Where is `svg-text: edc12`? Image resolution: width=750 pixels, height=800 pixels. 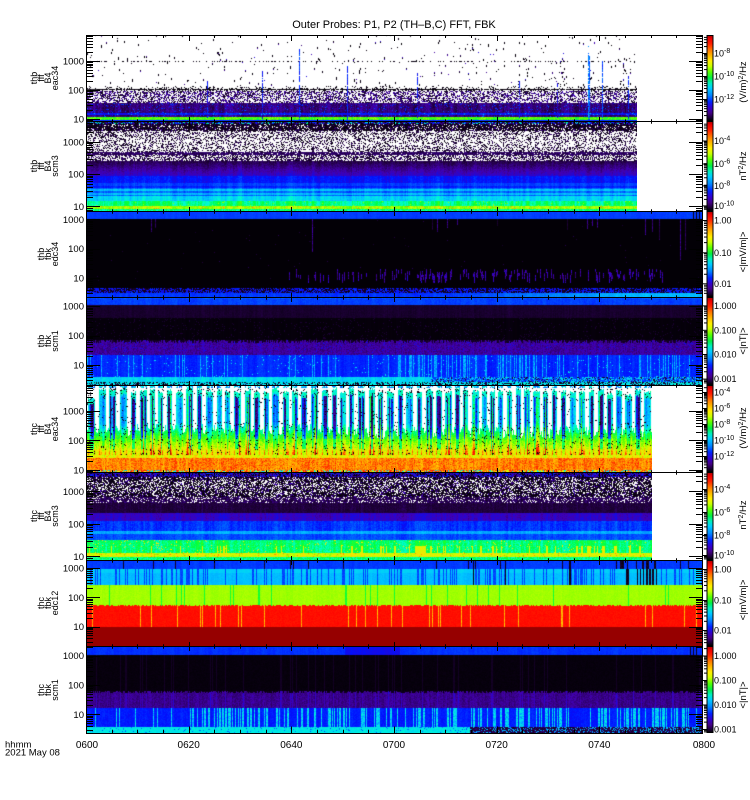
svg-text: edc12 is located at coordinates (55, 603).